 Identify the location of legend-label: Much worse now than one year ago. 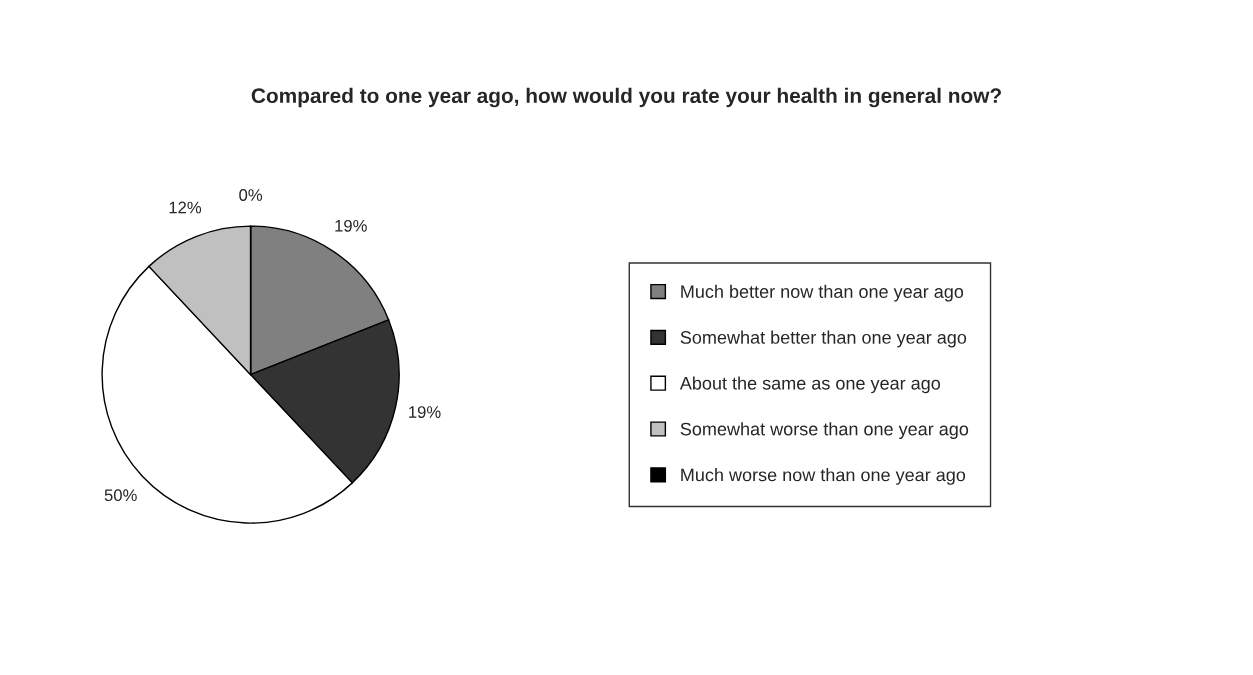
(823, 476).